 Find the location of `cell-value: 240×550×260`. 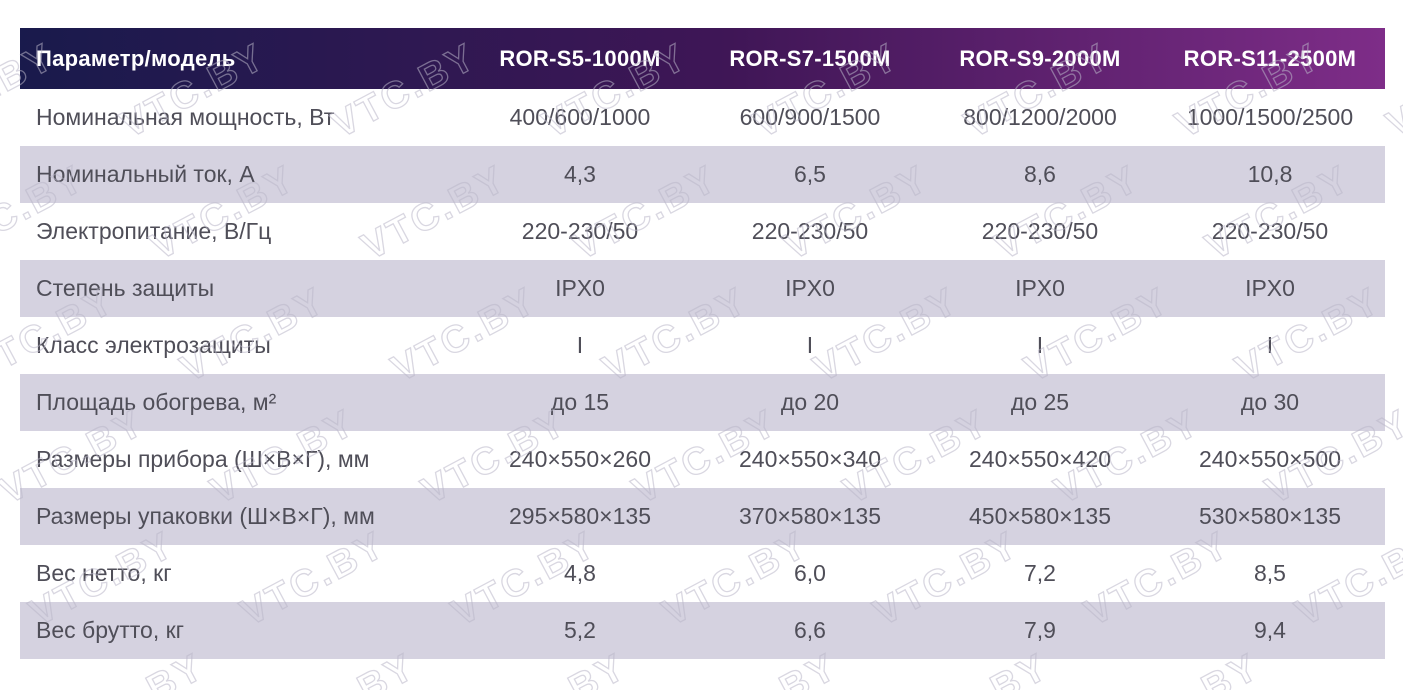

cell-value: 240×550×260 is located at coordinates (580, 459).